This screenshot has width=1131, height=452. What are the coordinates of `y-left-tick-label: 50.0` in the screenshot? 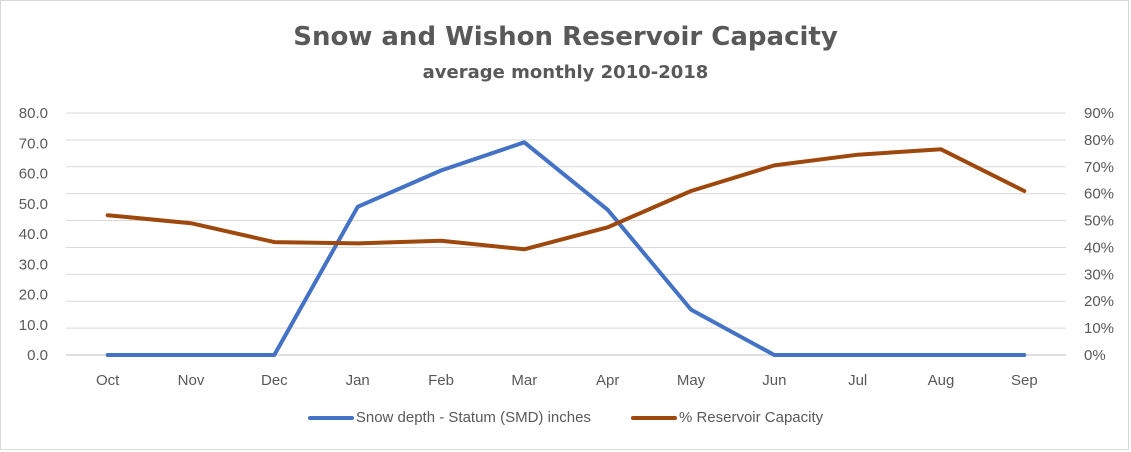 It's located at (33, 204).